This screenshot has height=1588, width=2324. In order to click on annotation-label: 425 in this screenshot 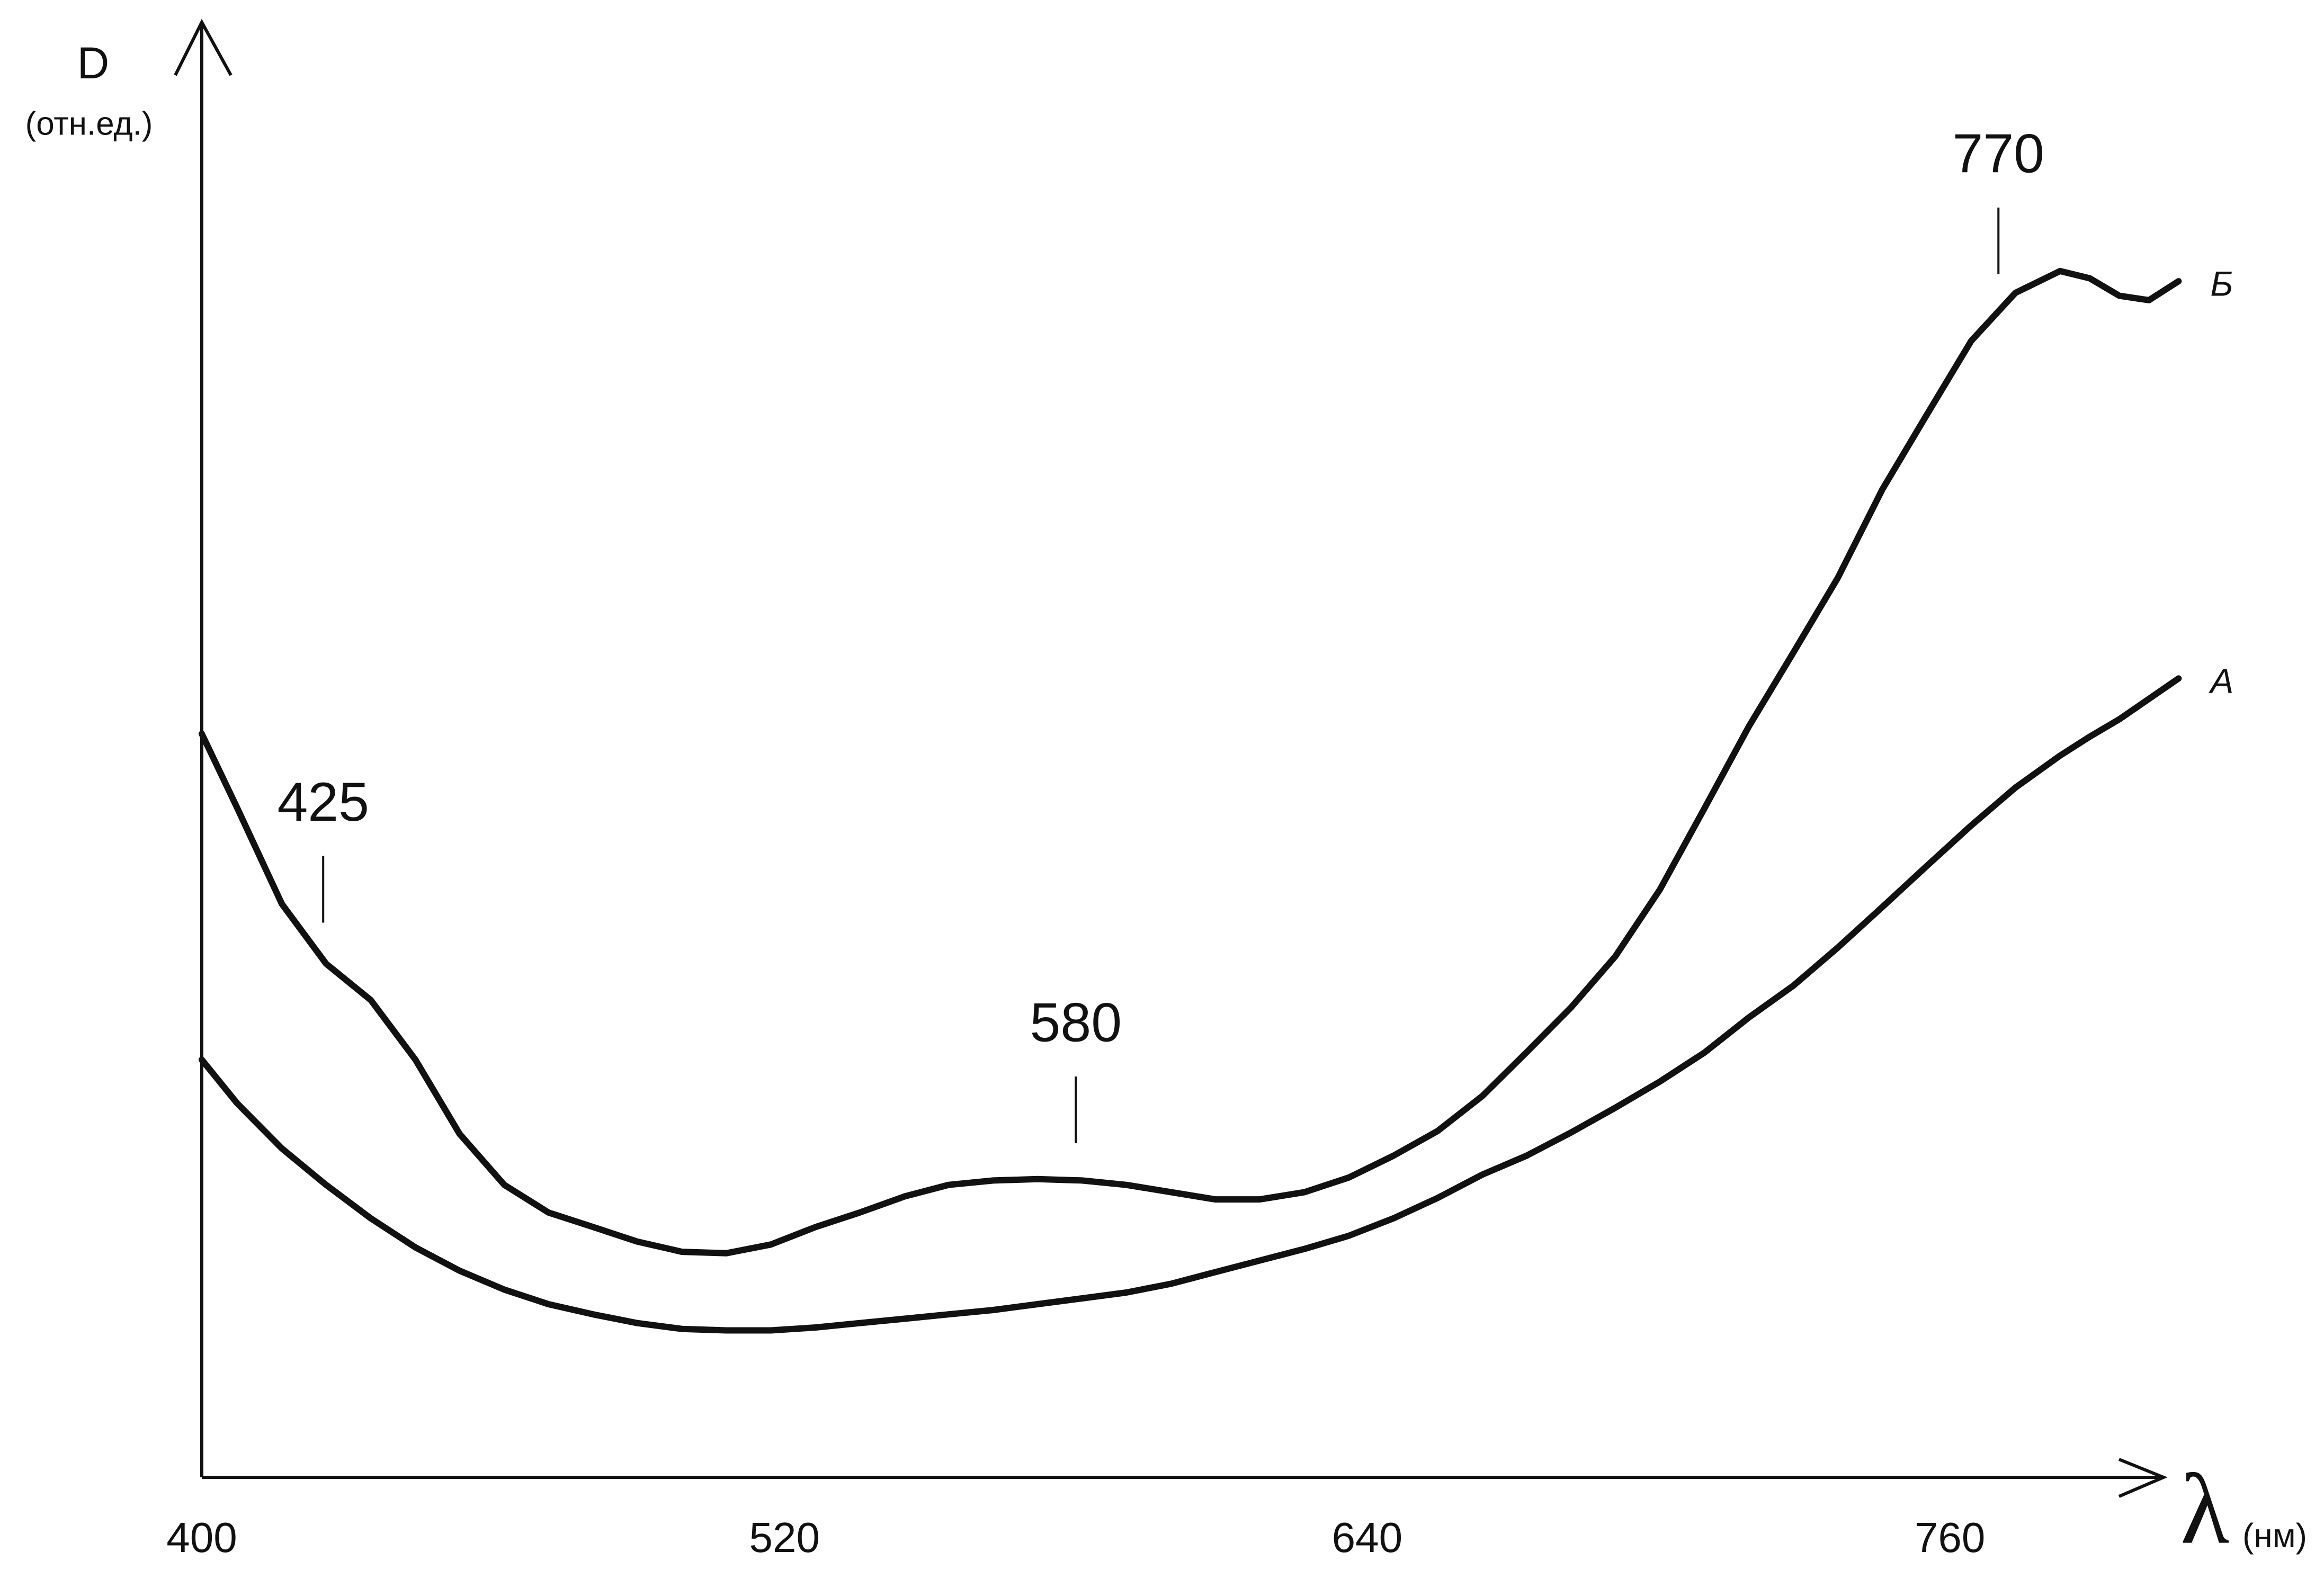, I will do `click(323, 802)`.